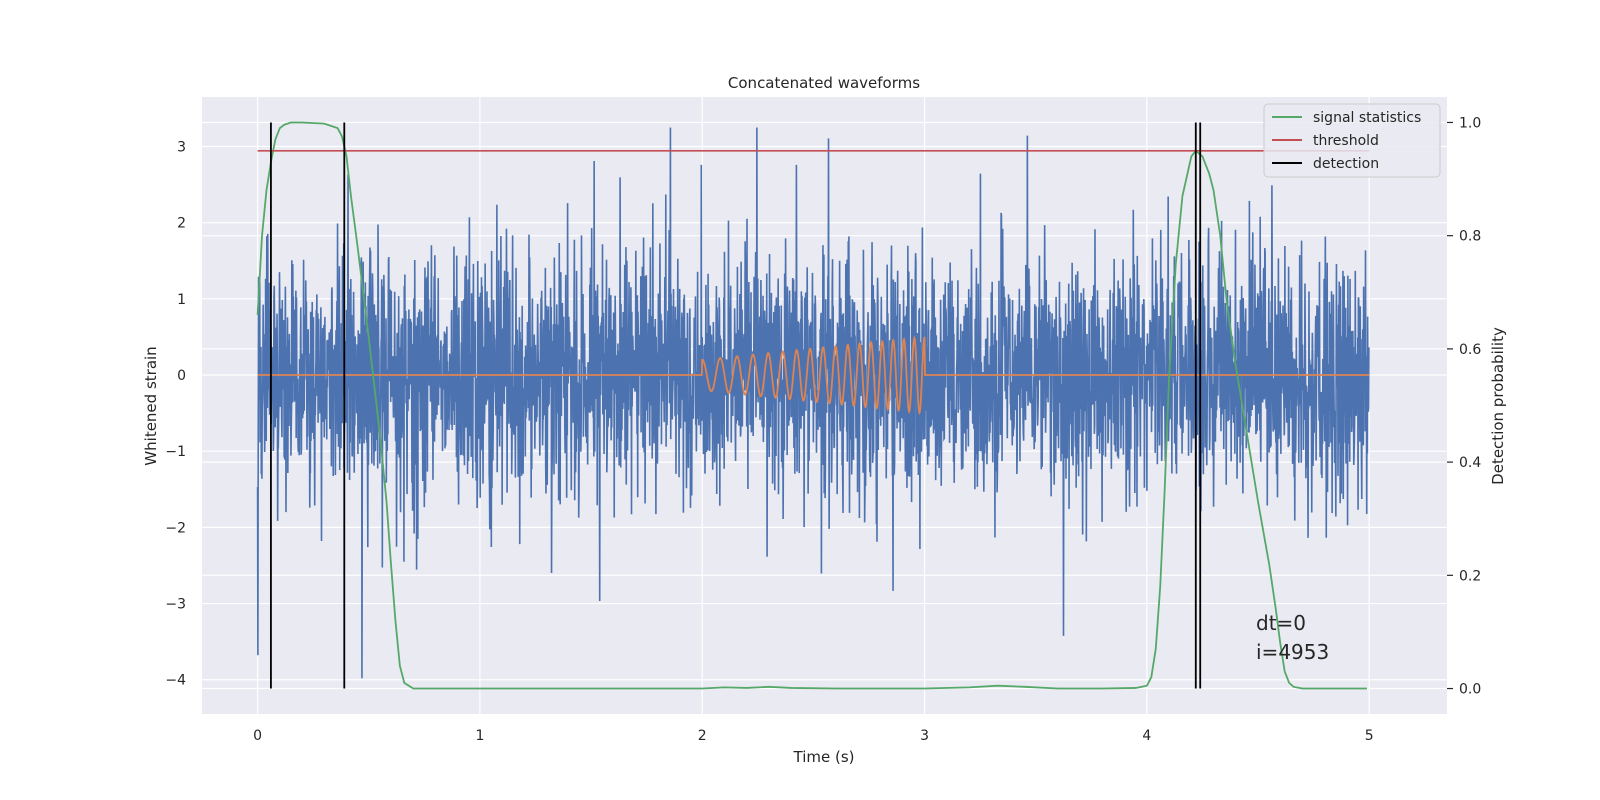  I want to click on legend-box, so click(1352, 140).